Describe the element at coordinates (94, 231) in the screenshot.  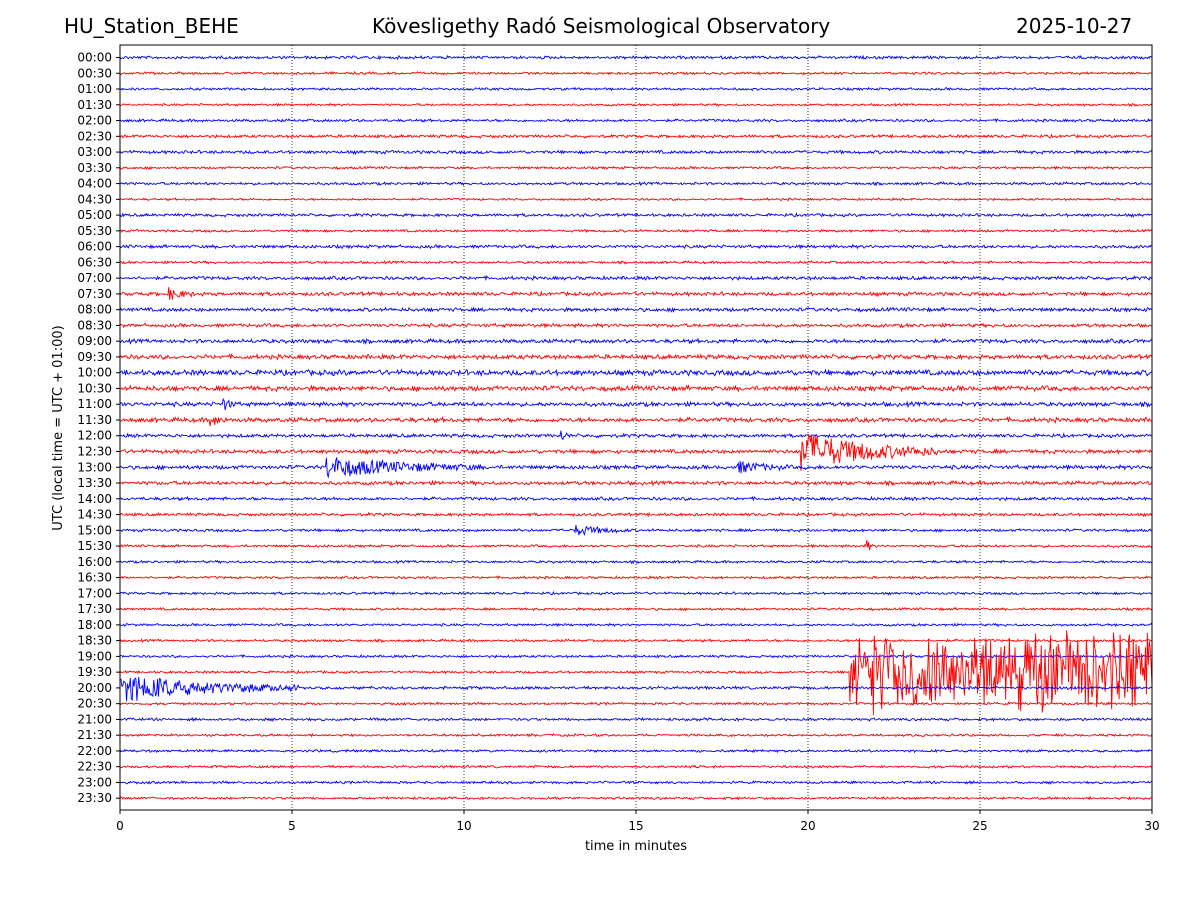
I see `y-tick-label: 05:30` at that location.